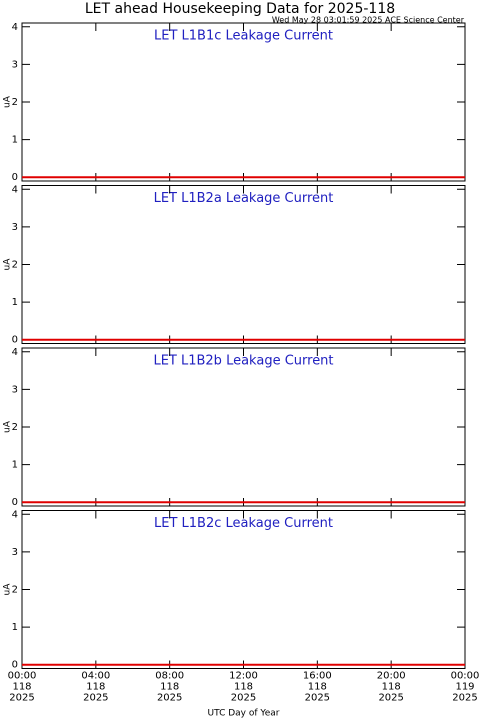  I want to click on panel-title: LET L1B1c Leakage Current, so click(243, 36).